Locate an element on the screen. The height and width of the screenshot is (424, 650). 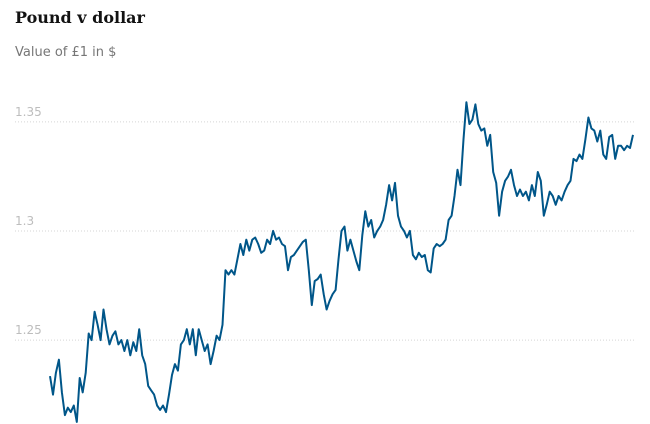
y-tick-label: 1.25 is located at coordinates (28, 330).